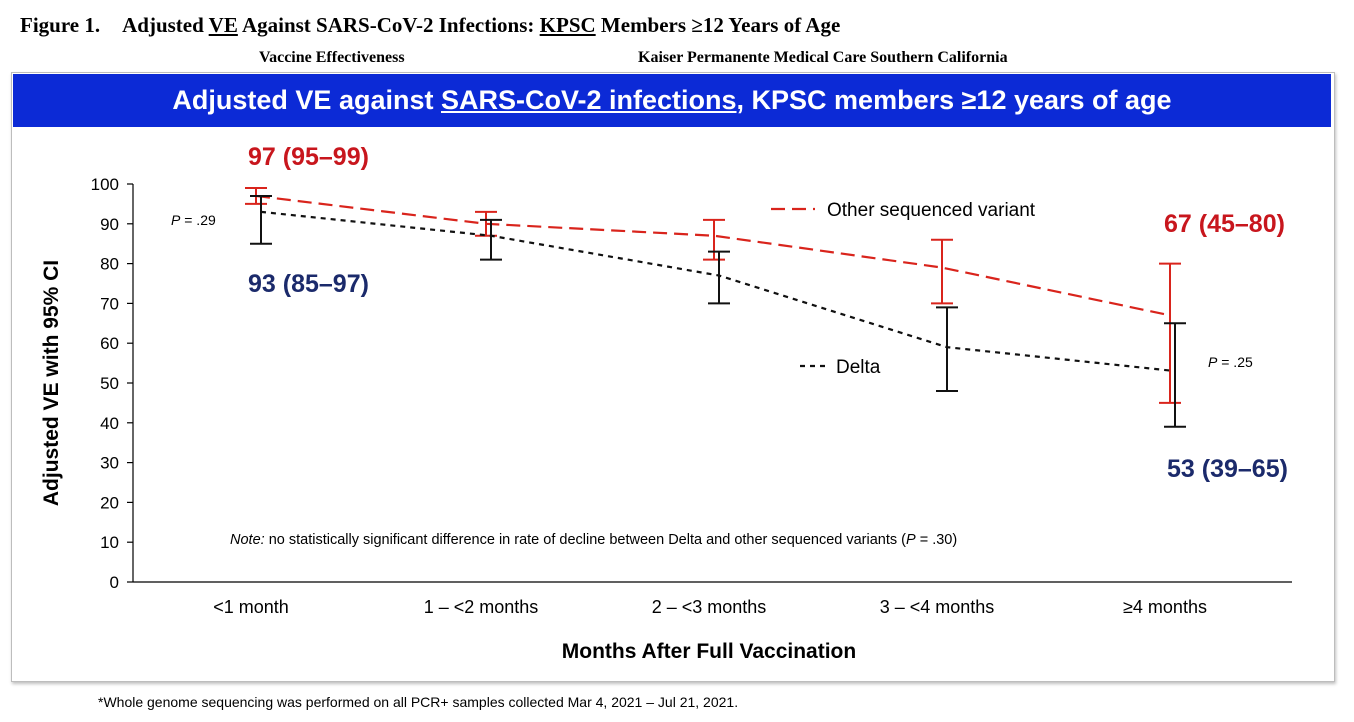 This screenshot has width=1354, height=722. What do you see at coordinates (931, 210) in the screenshot?
I see `legend-label-other-variant: Other sequenced variant` at bounding box center [931, 210].